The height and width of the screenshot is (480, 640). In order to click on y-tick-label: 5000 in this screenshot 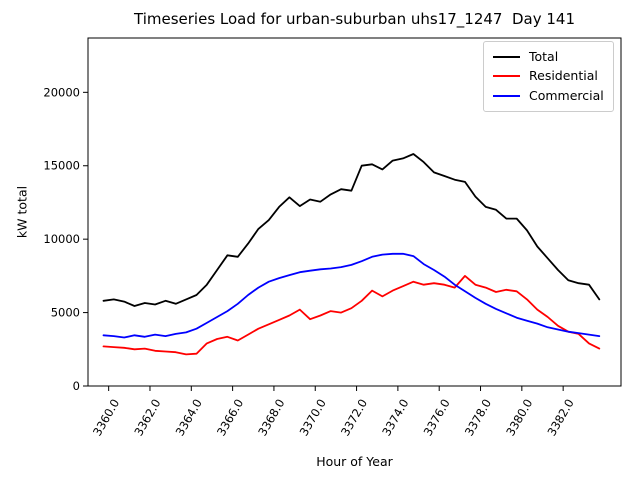, I will do `click(65, 313)`.